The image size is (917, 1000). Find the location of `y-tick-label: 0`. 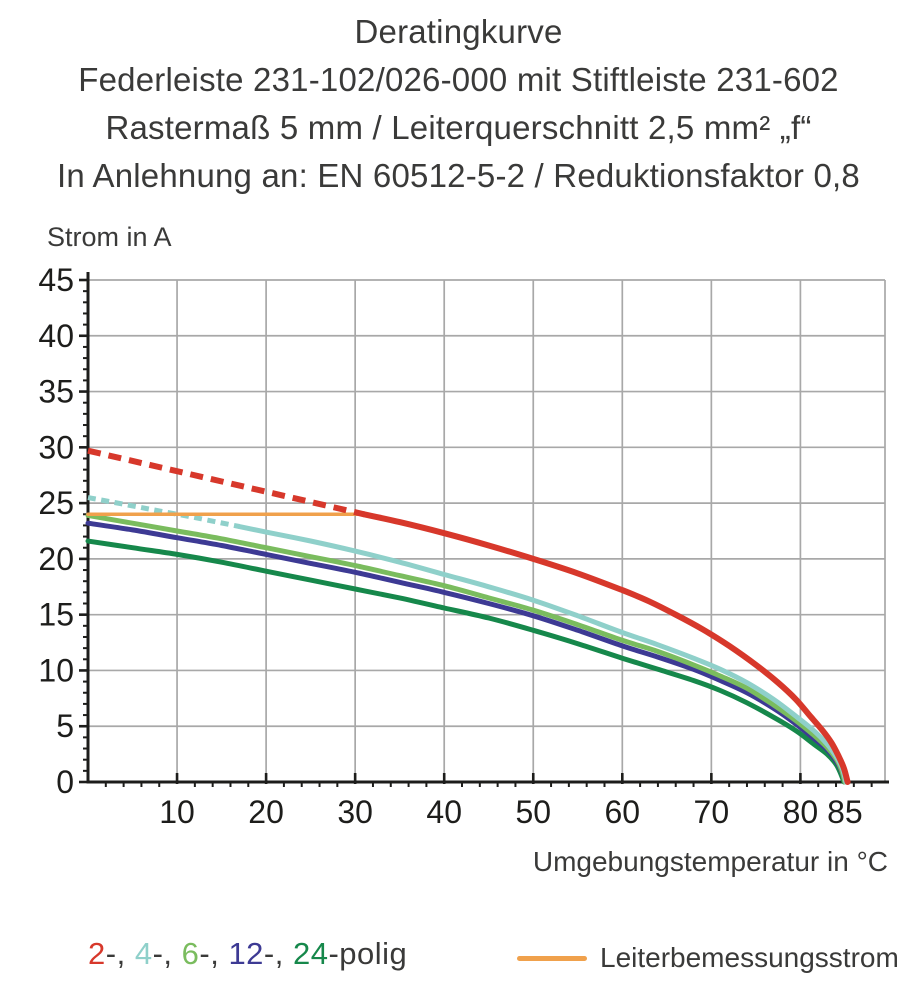

y-tick-label: 0 is located at coordinates (65, 782).